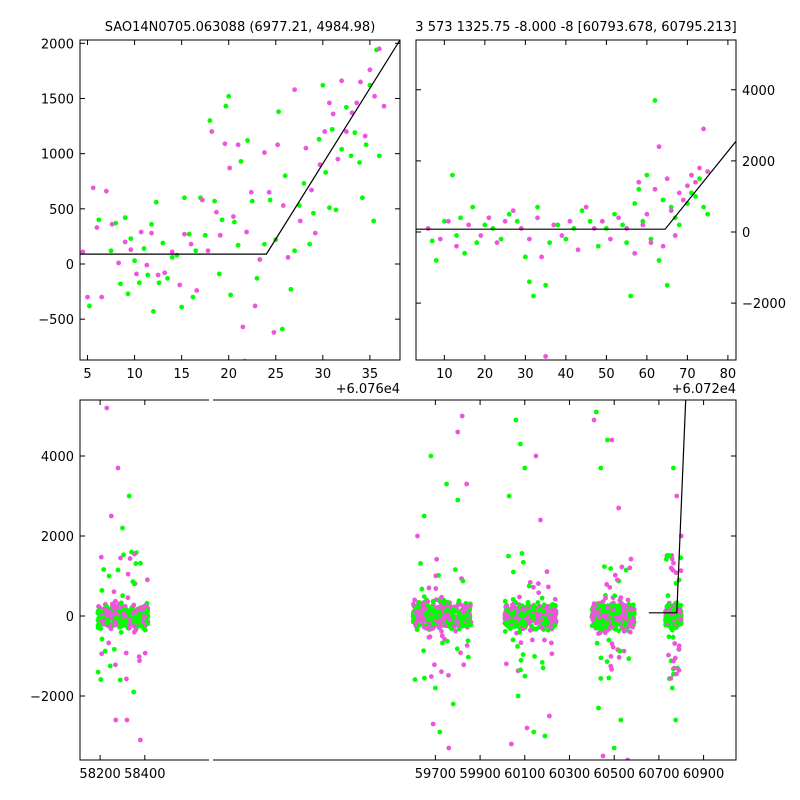 The width and height of the screenshot is (800, 800). I want to click on x-offset-label: +6.072e4, so click(704, 389).